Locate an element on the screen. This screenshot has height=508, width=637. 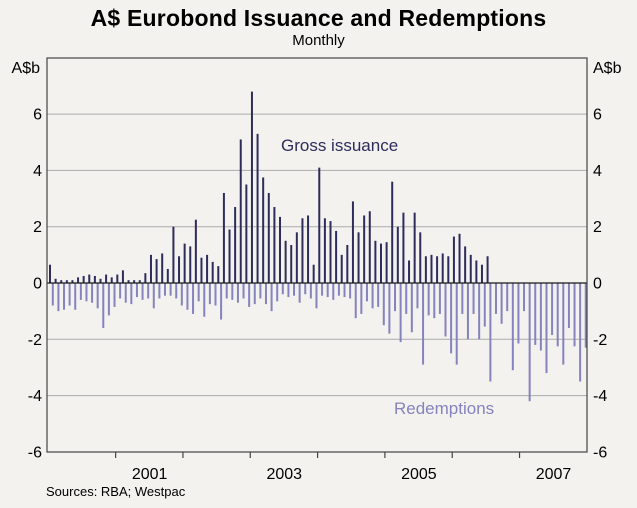
x-axis-year-label: 2003 is located at coordinates (284, 474).